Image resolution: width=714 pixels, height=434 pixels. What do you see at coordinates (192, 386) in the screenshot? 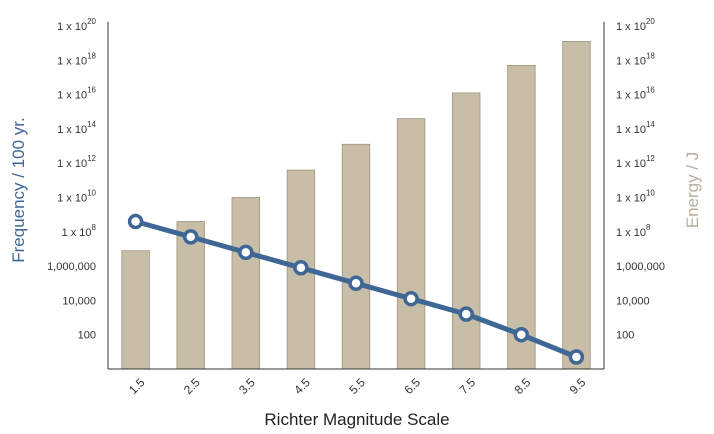
I see `x-tick-label-2.5: 2.5` at bounding box center [192, 386].